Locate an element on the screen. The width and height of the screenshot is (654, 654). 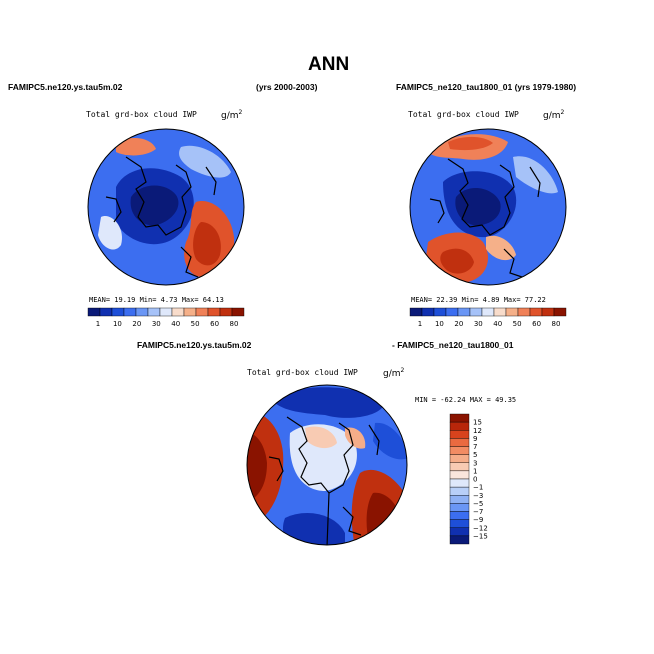
left-polar-map is located at coordinates (166, 207).